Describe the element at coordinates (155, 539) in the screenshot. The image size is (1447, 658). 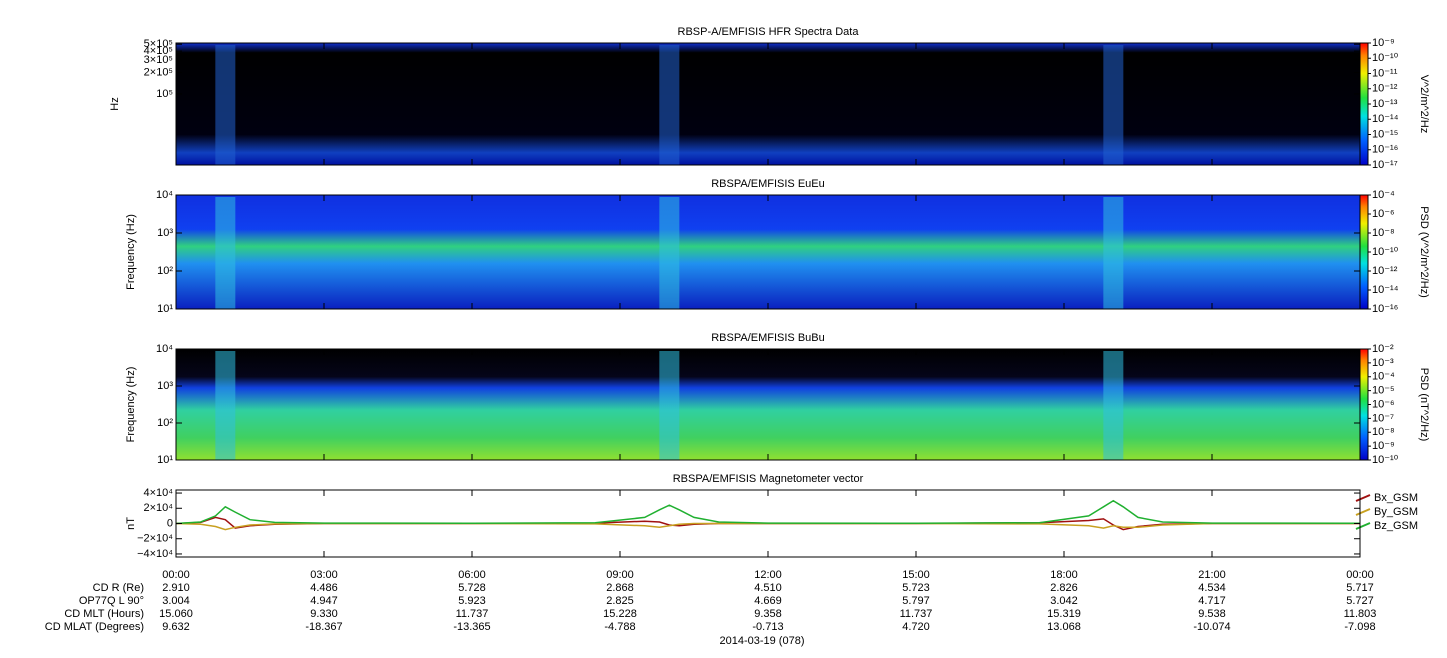
I see `y-tick-label: −2×10⁴` at that location.